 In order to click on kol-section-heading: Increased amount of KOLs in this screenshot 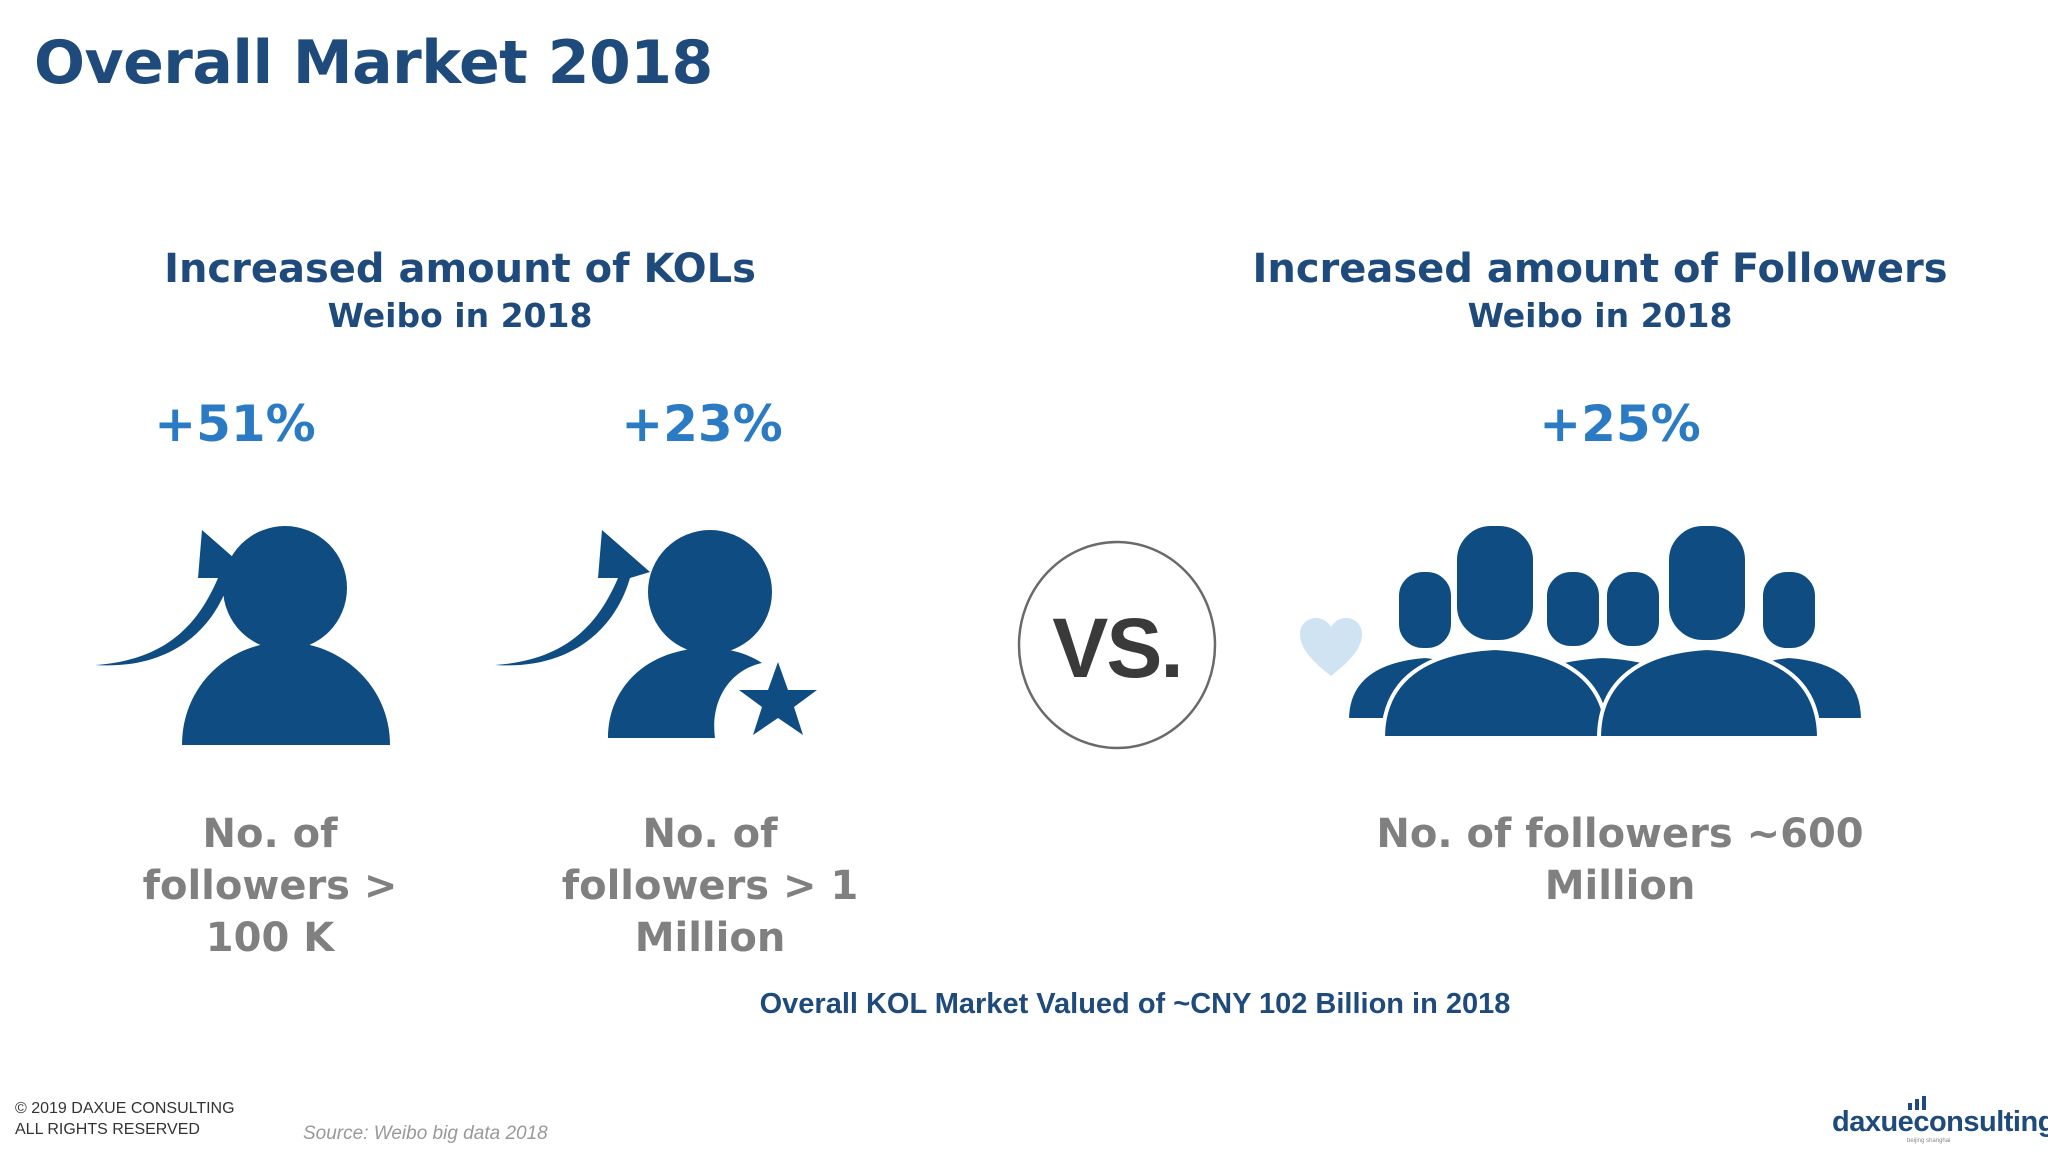, I will do `click(460, 269)`.